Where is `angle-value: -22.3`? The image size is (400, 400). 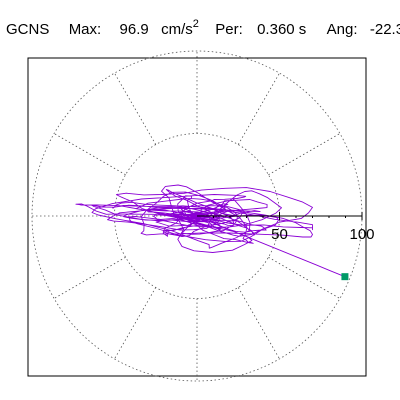 angle-value: -22.3 is located at coordinates (384, 29).